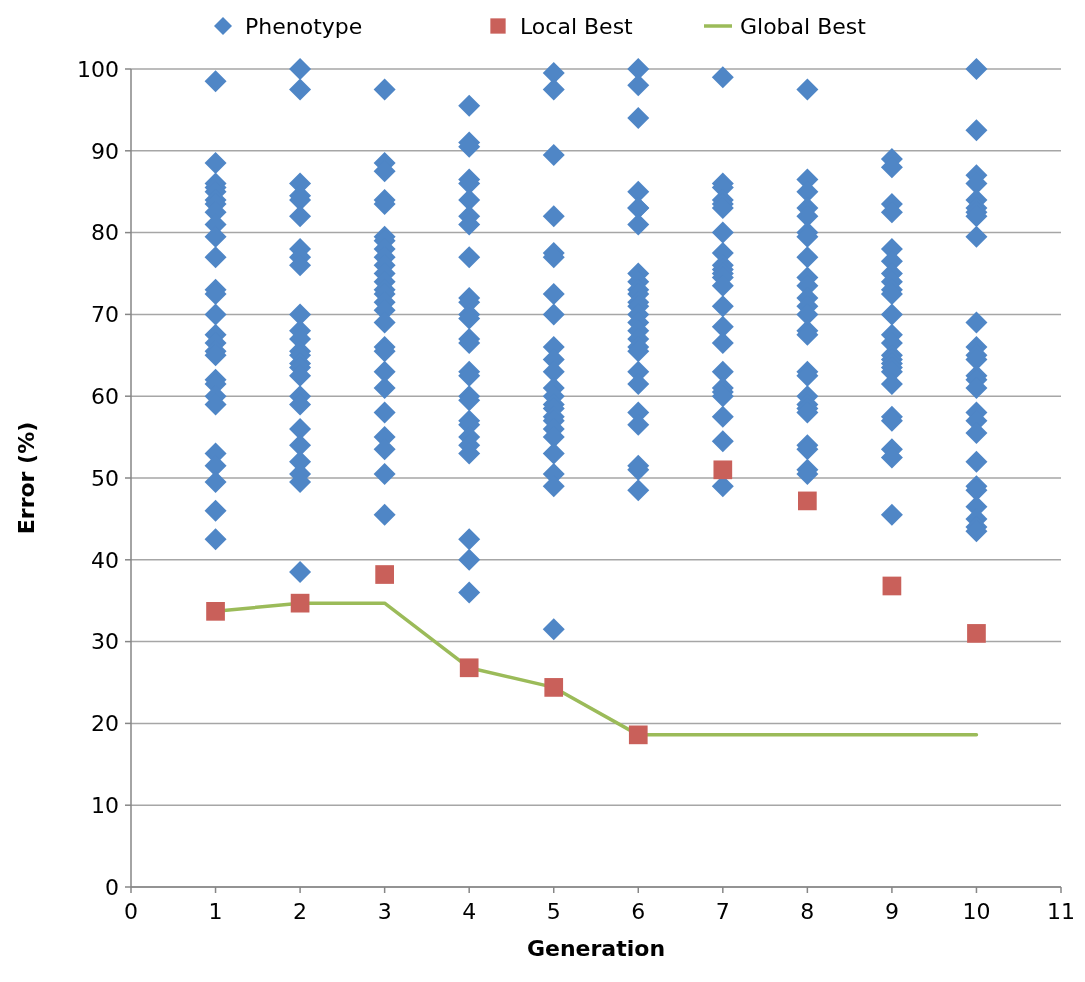 The image size is (1085, 982). I want to click on x-tick-label: 2, so click(300, 911).